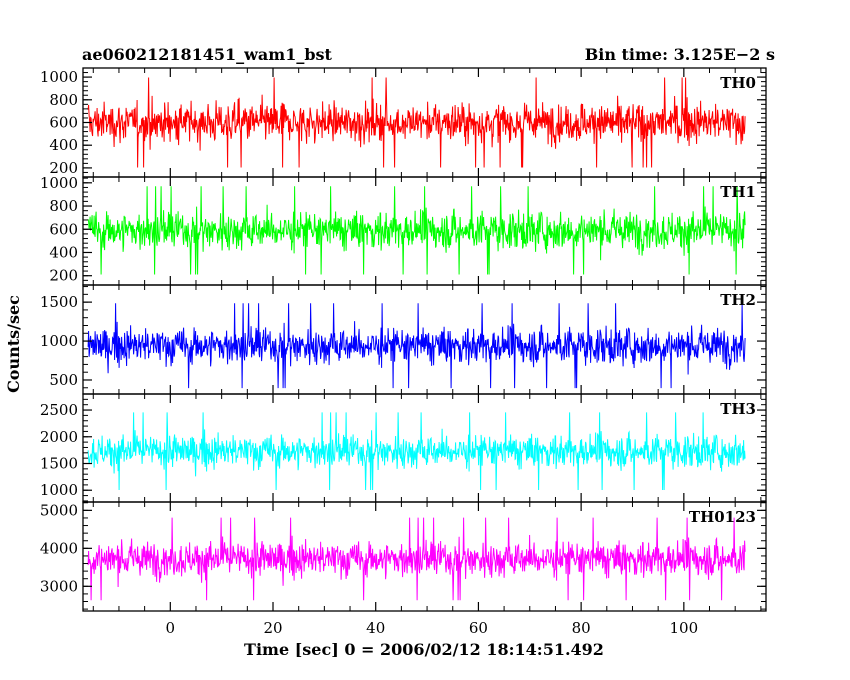  I want to click on series-line-th3, so click(416, 451).